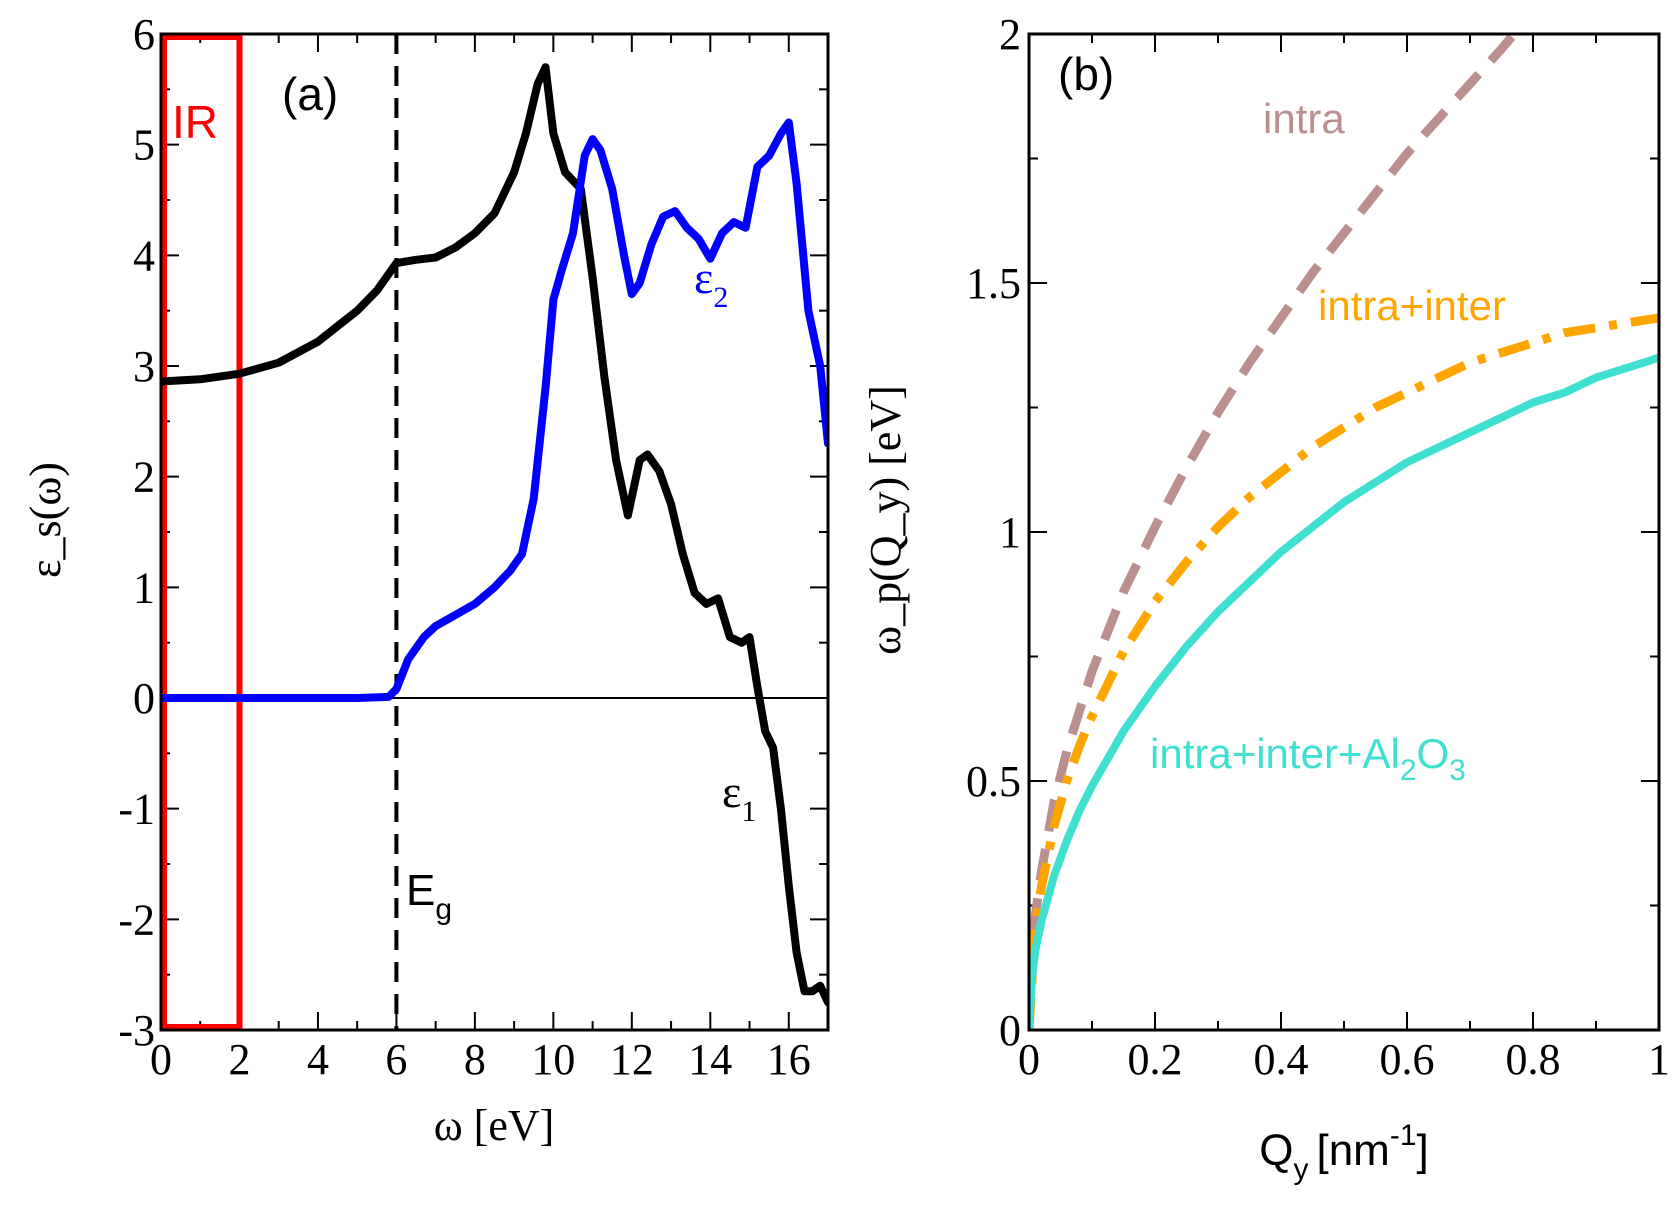  I want to click on panel-b-x-tick-label: 1, so click(1659, 1059).